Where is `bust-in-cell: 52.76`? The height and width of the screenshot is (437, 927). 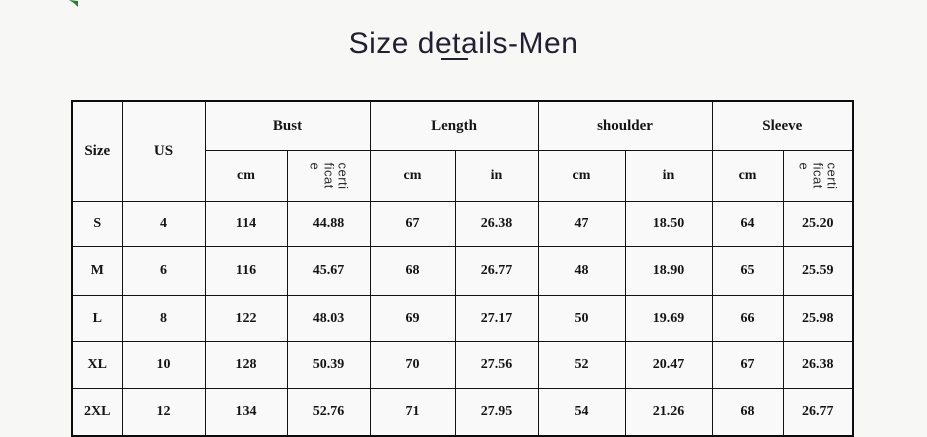
bust-in-cell: 52.76 is located at coordinates (328, 412).